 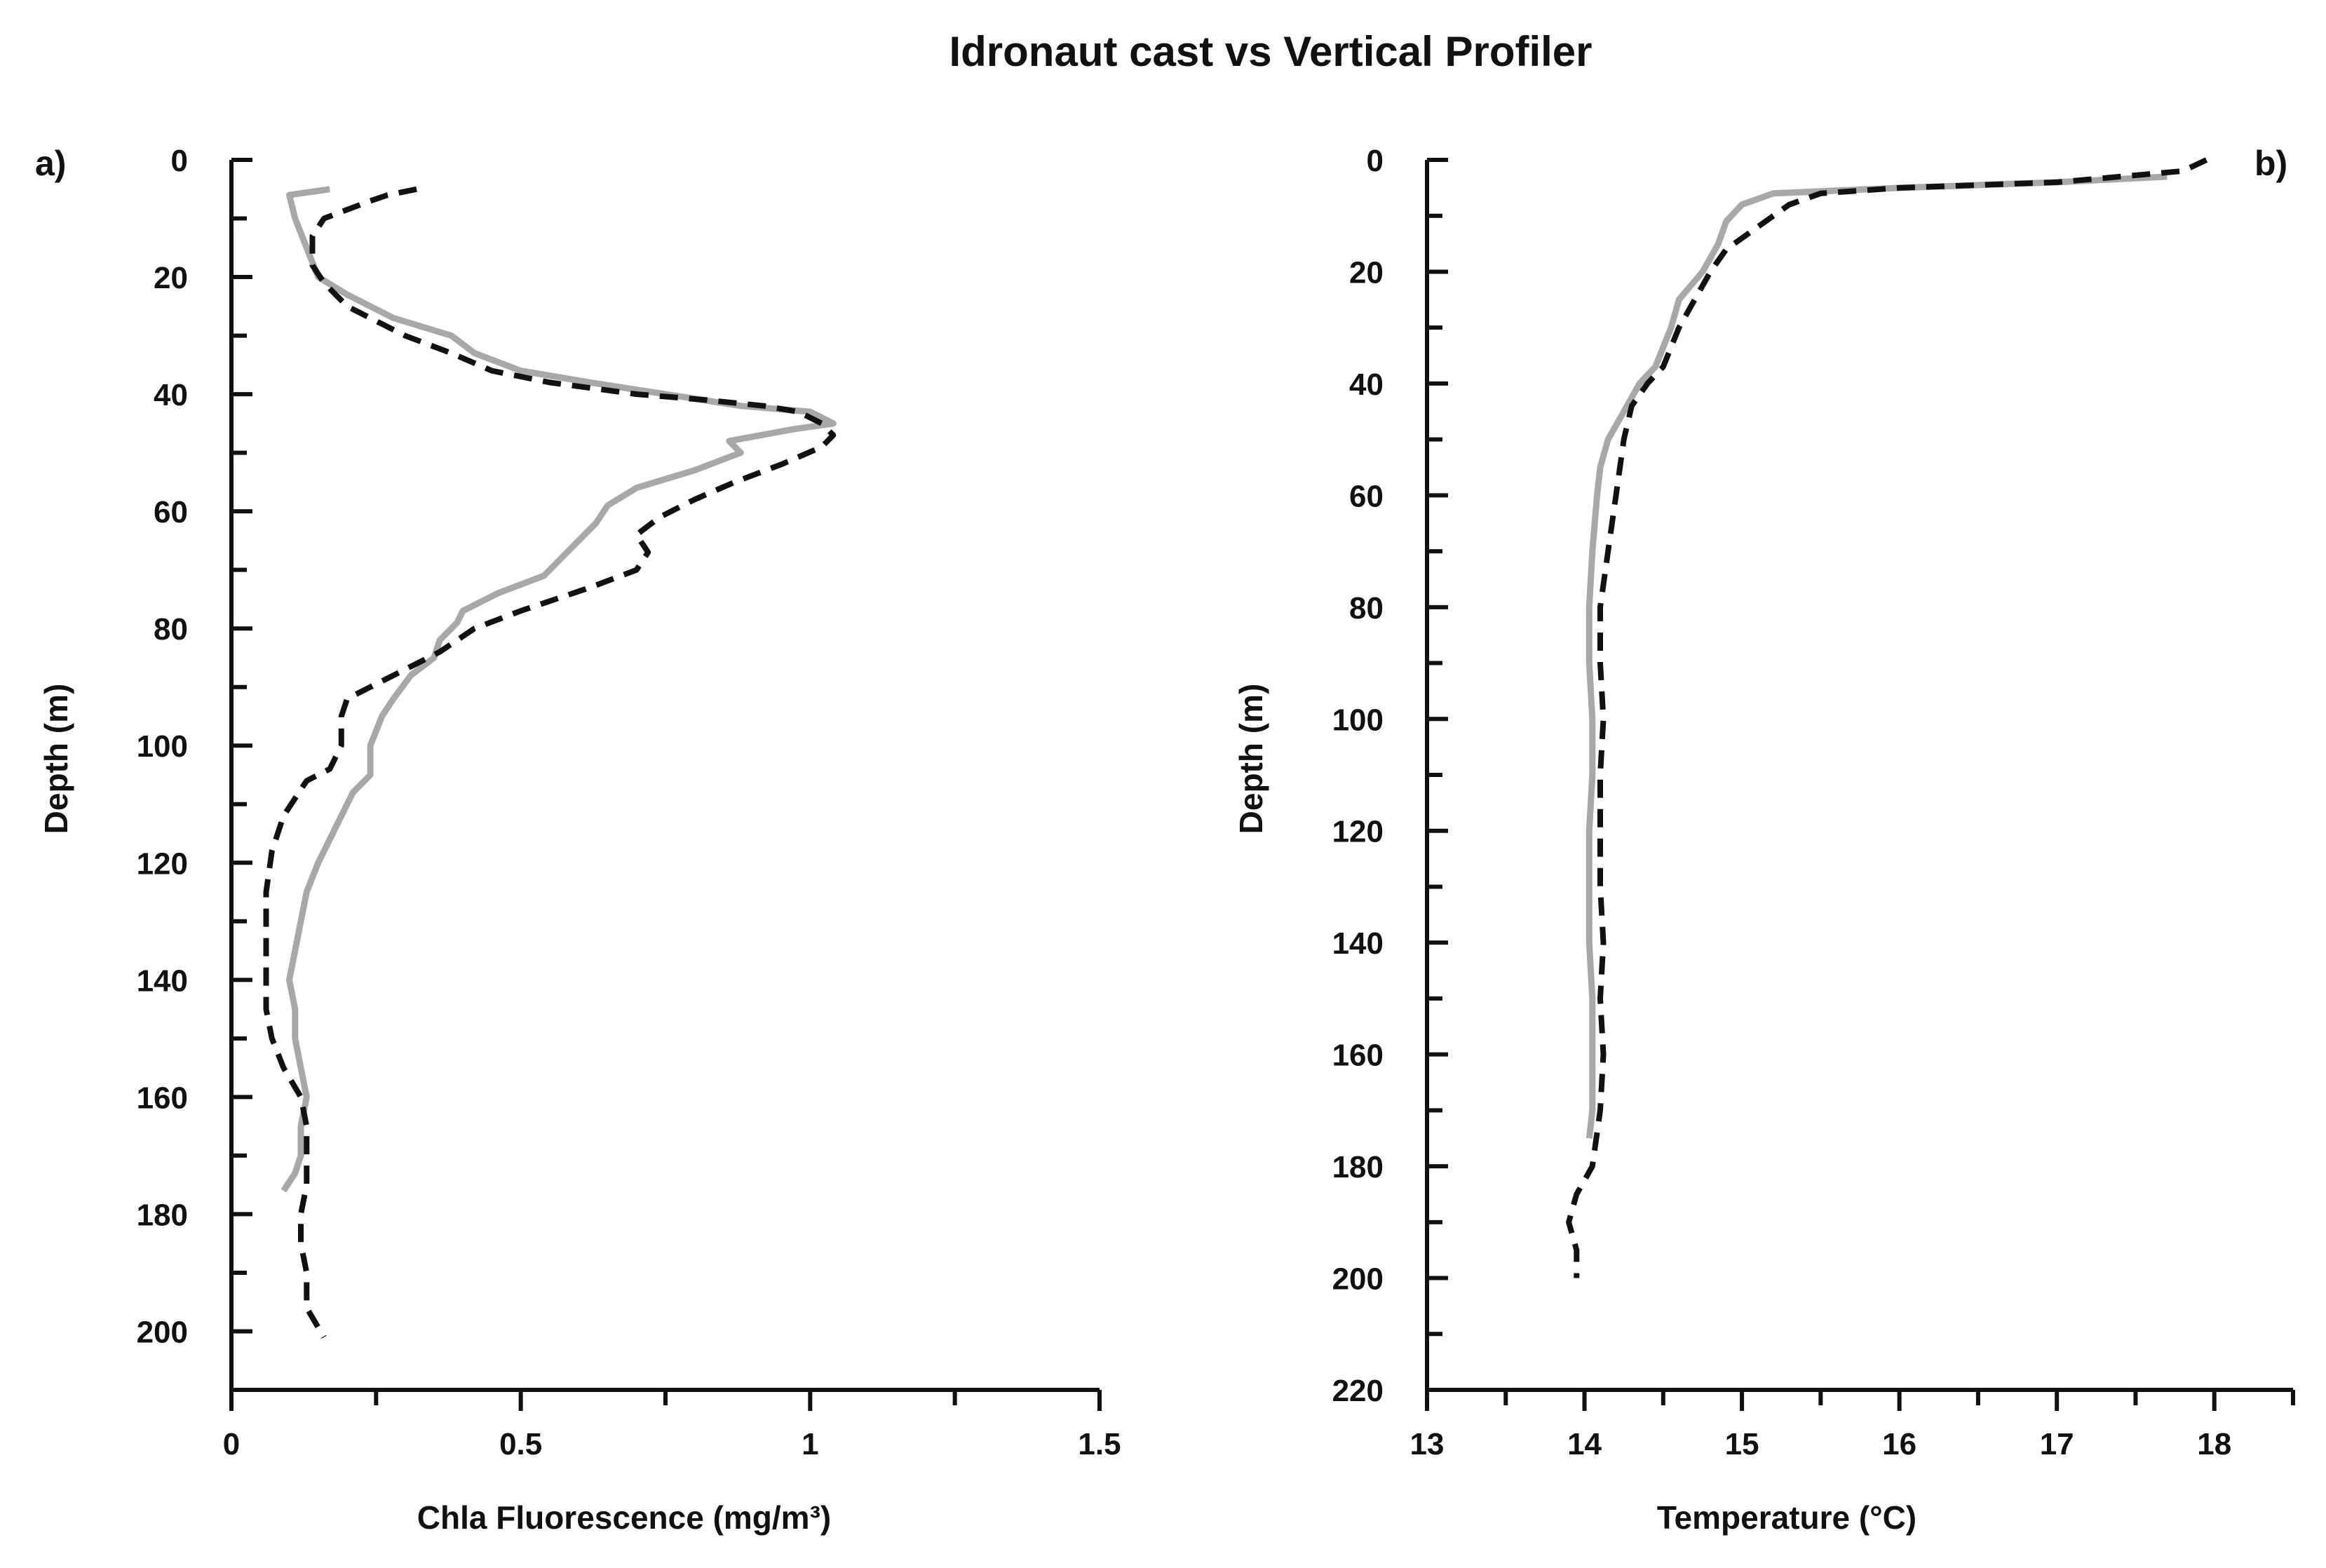 What do you see at coordinates (50, 163) in the screenshot?
I see `panel-a-label: a)` at bounding box center [50, 163].